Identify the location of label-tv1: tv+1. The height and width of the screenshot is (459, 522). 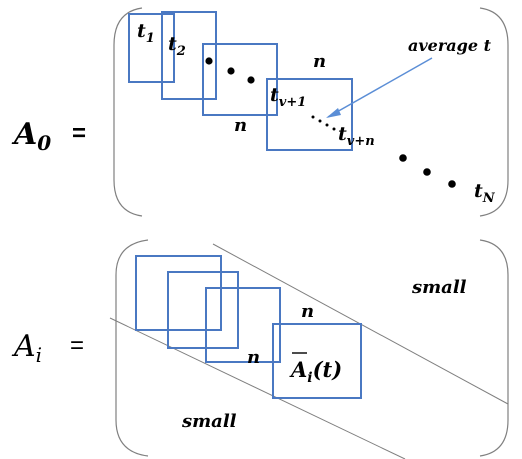
(288, 97).